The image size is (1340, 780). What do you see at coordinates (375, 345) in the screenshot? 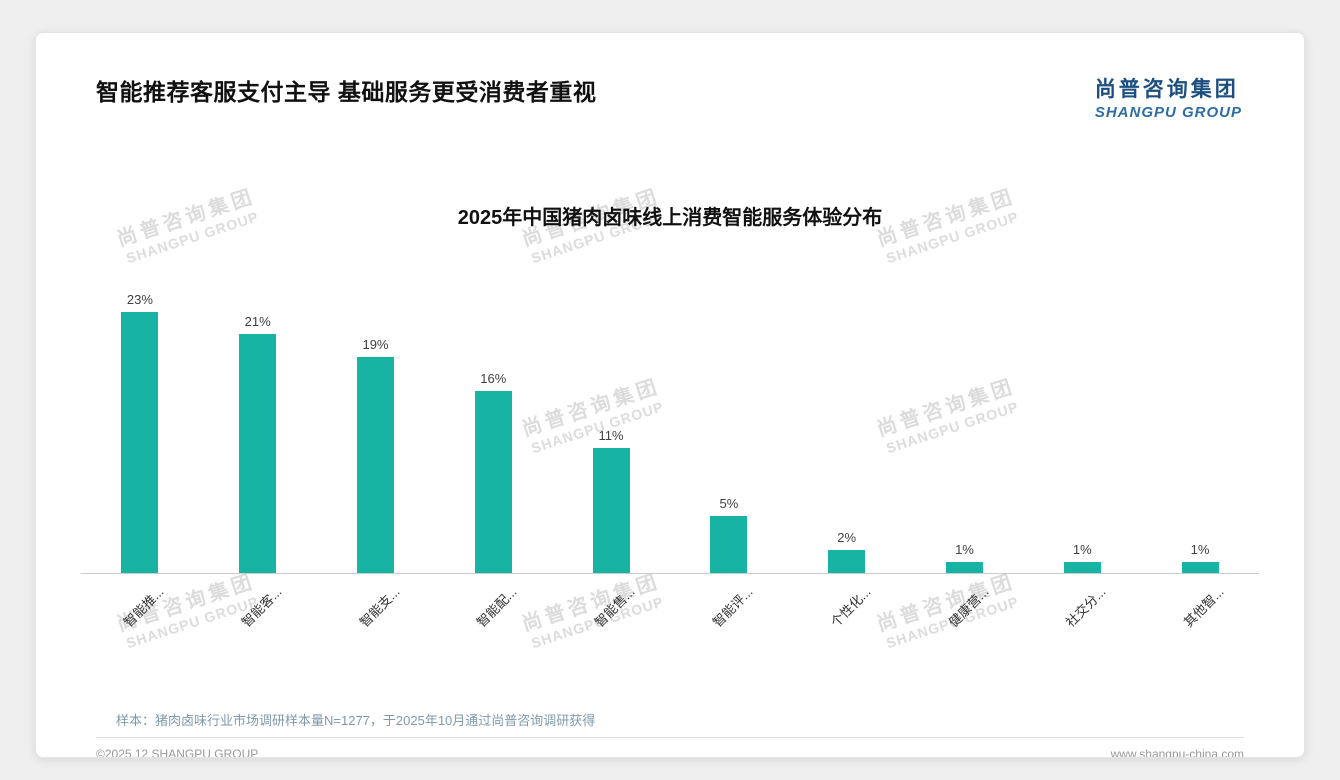
I see `bar-value-label: 19%` at bounding box center [375, 345].